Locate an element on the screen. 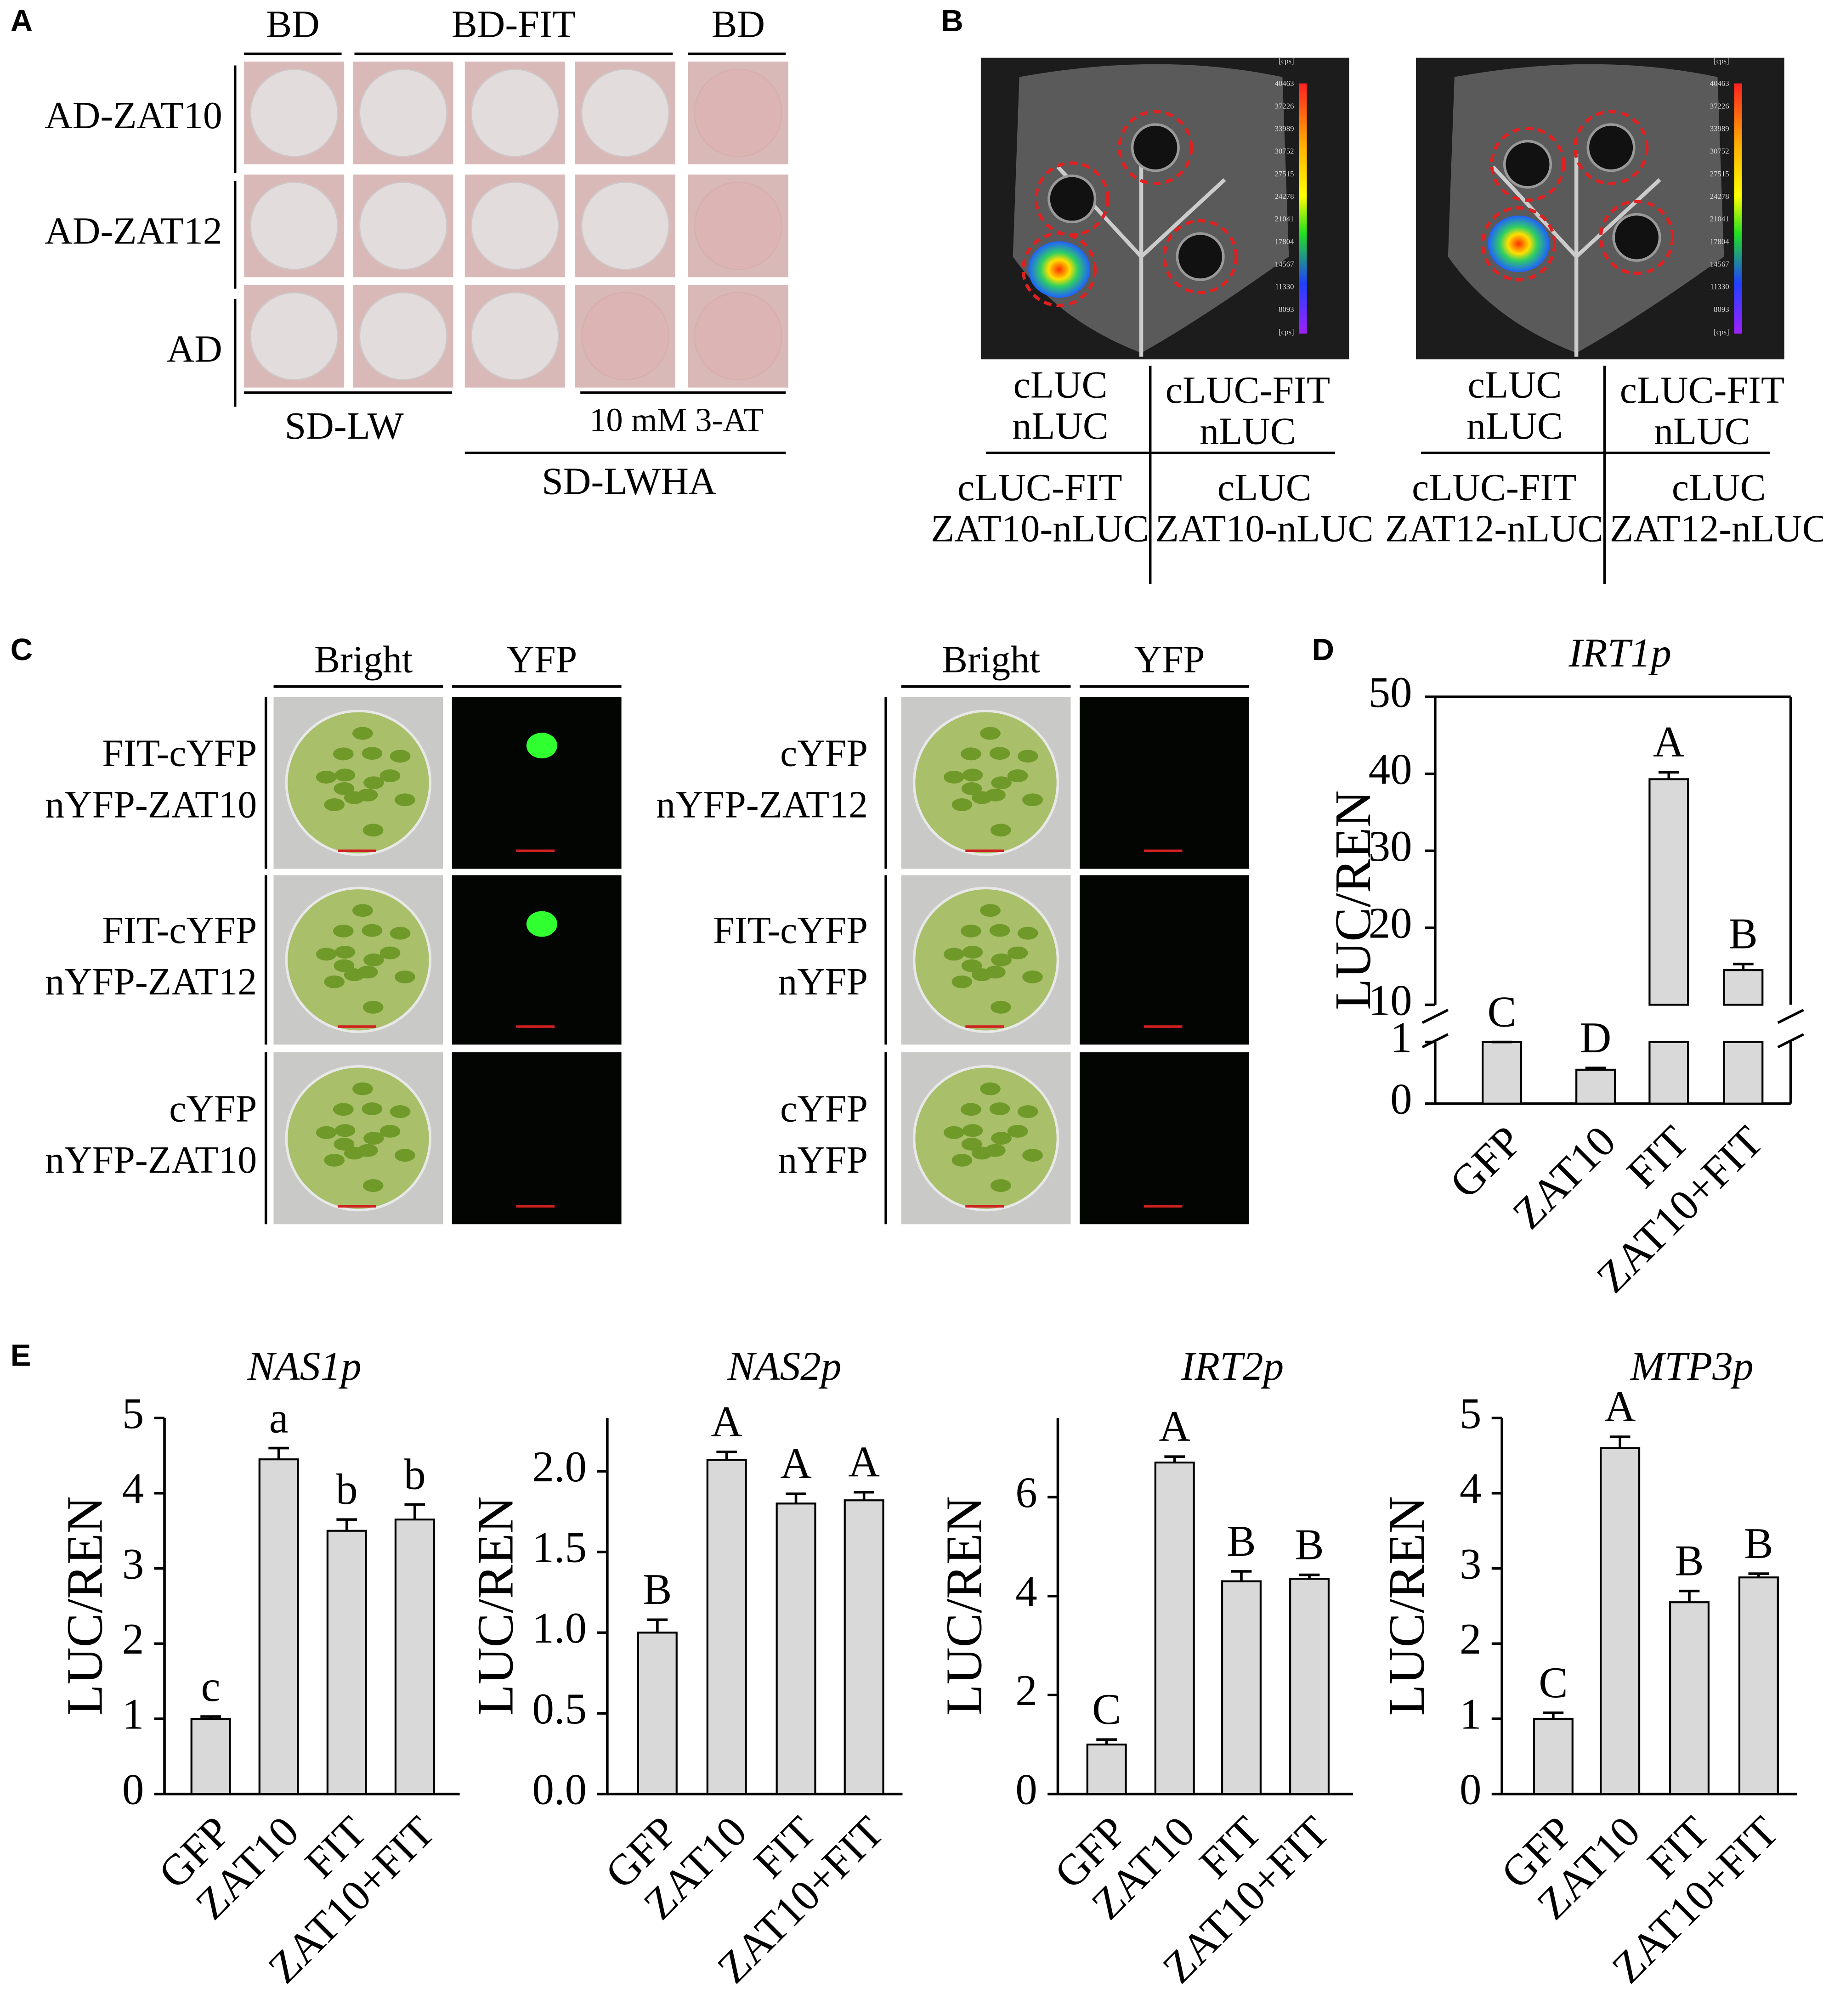 Image resolution: width=1823 pixels, height=2016 pixels. y-tick-label: 20 is located at coordinates (1391, 924).